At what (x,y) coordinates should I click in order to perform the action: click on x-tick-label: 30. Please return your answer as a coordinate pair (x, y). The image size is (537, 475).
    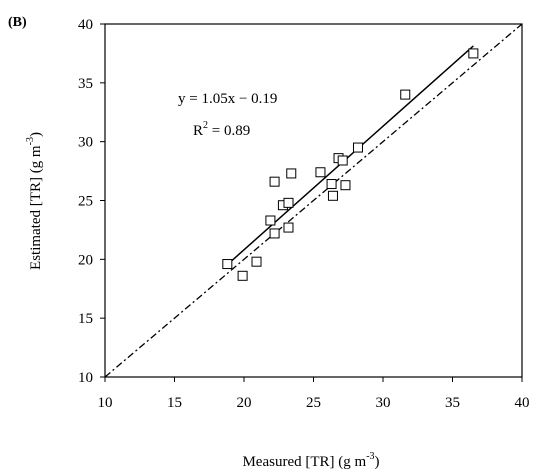
    Looking at the image, I should click on (383, 403).